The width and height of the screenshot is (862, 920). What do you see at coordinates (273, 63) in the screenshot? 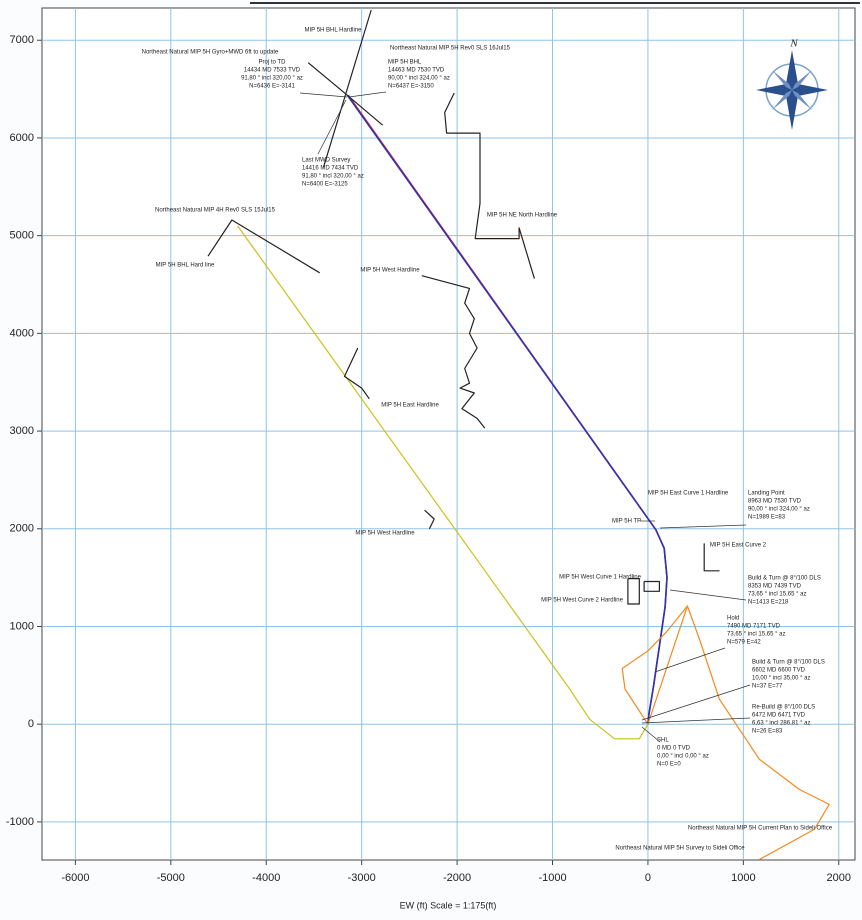
I see `annotation-text: Proj to TD` at bounding box center [273, 63].